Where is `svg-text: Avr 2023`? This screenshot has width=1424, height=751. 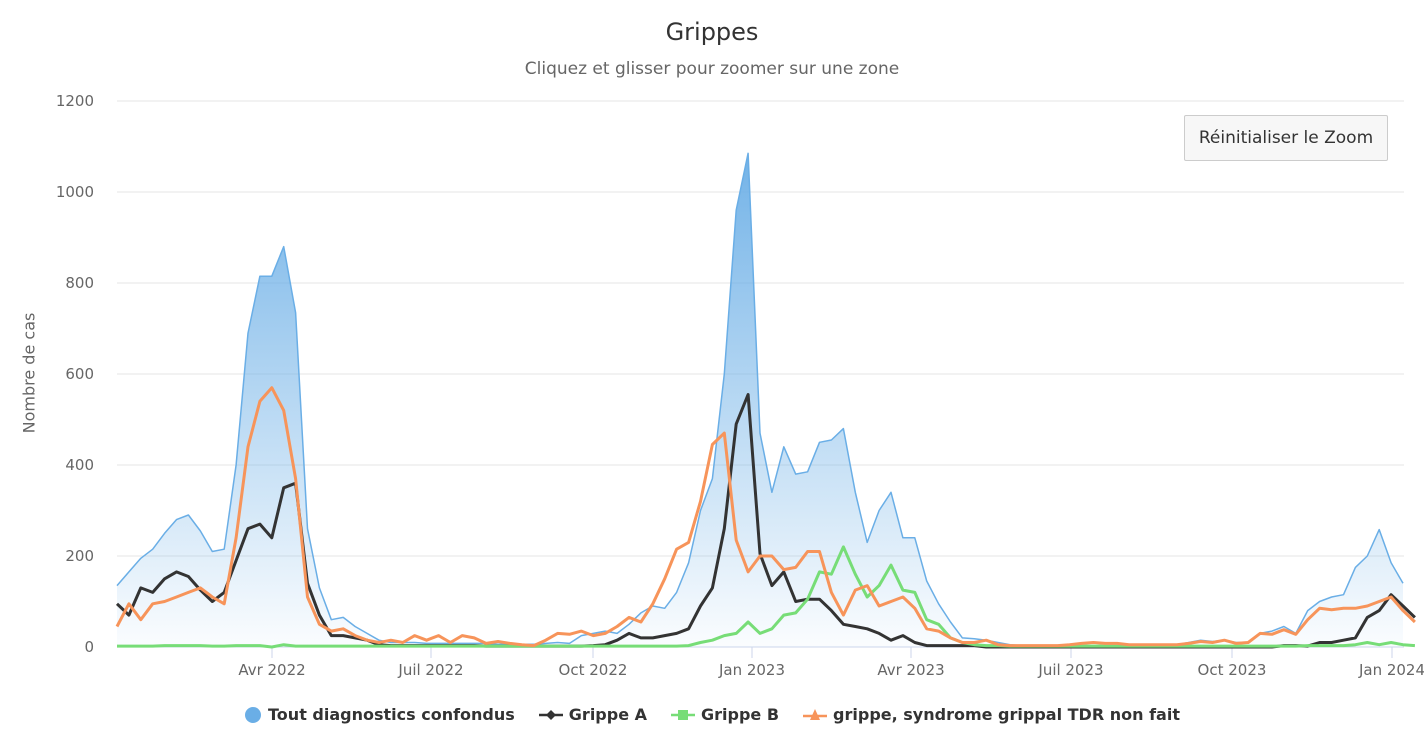
svg-text: Avr 2023 is located at coordinates (910, 670).